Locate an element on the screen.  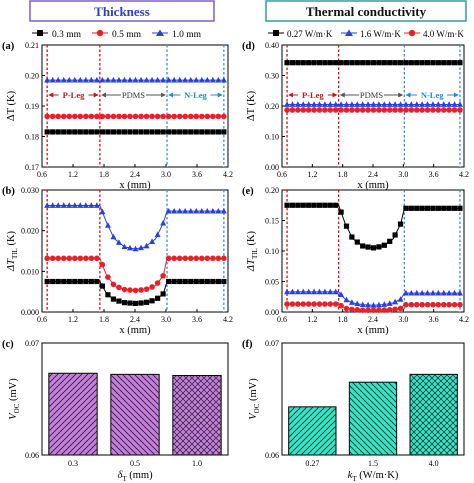
legend-right-label-0: 0.27 W/m·K is located at coordinates (310, 34).